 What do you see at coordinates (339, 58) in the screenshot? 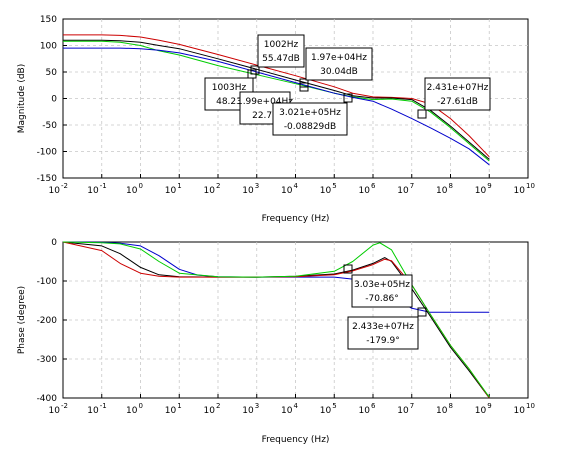
I see `datatip-label: 1.97e+04Hz` at bounding box center [339, 58].